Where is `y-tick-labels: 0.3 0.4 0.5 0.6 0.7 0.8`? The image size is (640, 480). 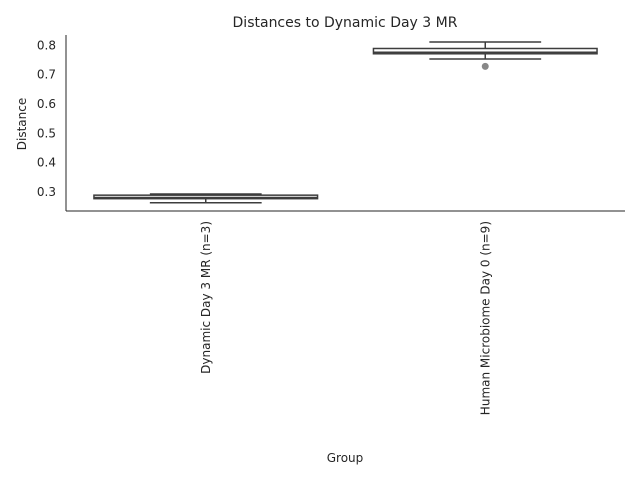 y-tick-labels: 0.3 0.4 0.5 0.6 0.7 0.8 is located at coordinates (46, 118).